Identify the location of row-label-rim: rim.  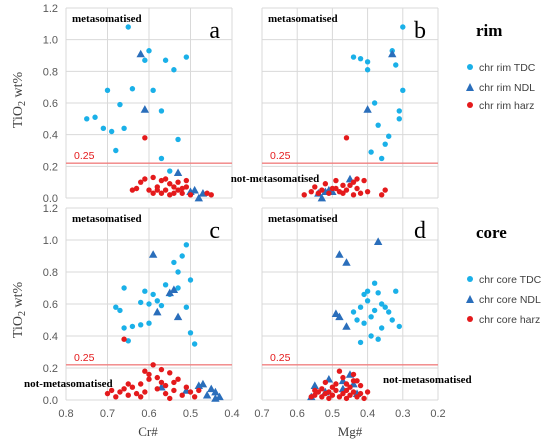
(489, 30).